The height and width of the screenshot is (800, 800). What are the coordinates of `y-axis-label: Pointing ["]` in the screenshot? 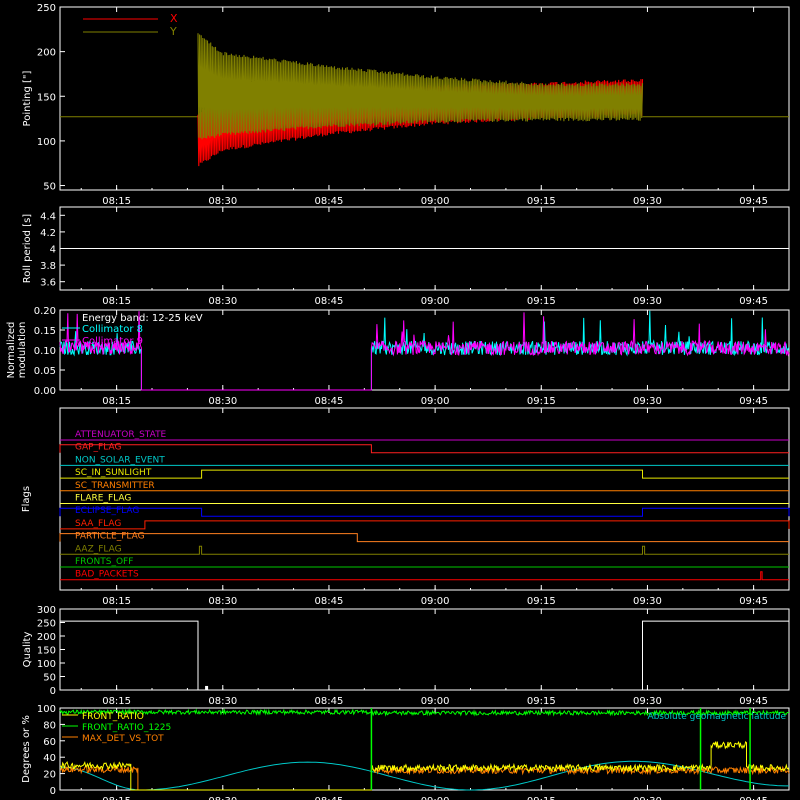 It's located at (27, 98).